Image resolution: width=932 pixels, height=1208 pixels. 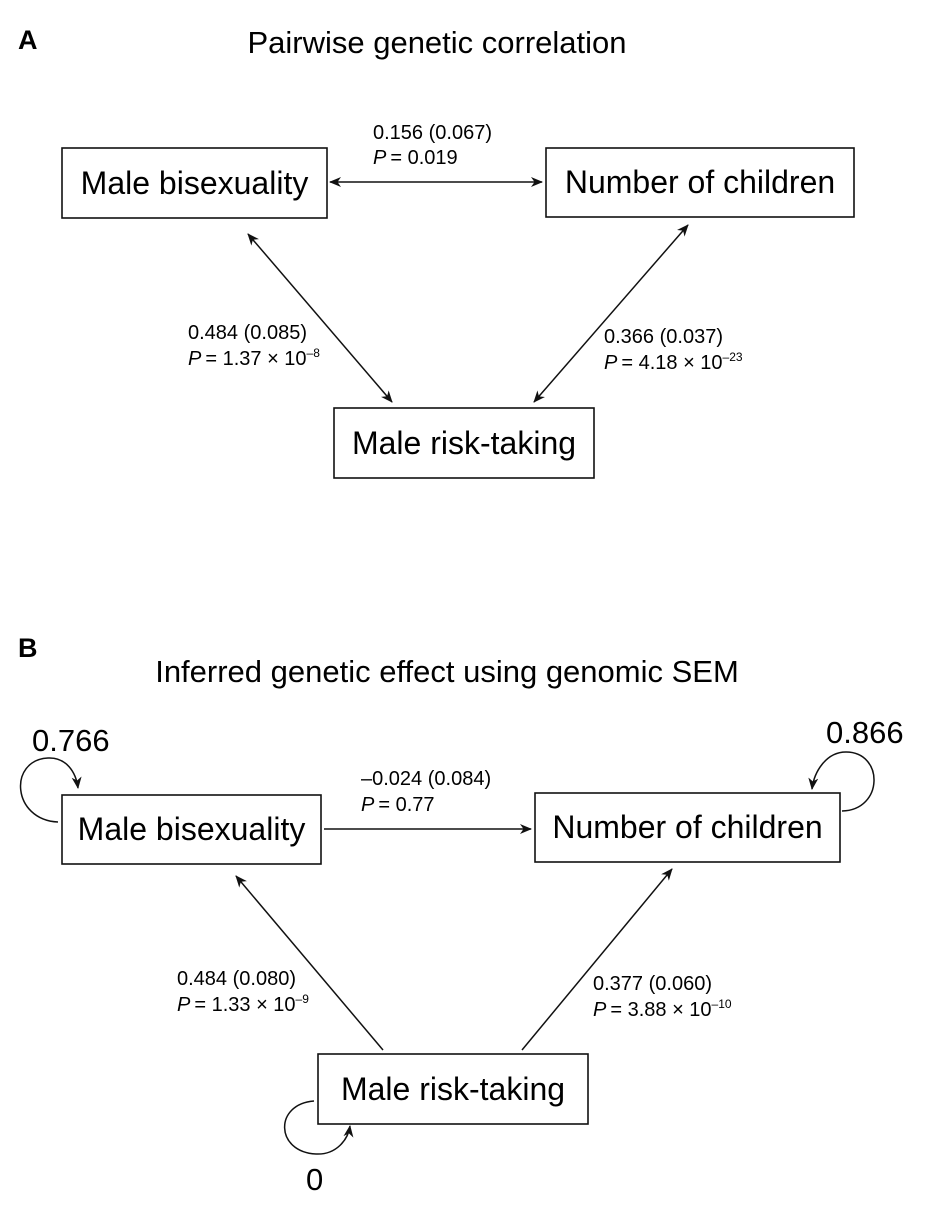 What do you see at coordinates (309, 963) in the screenshot?
I see `edge-b-risk-to-bisexuality` at bounding box center [309, 963].